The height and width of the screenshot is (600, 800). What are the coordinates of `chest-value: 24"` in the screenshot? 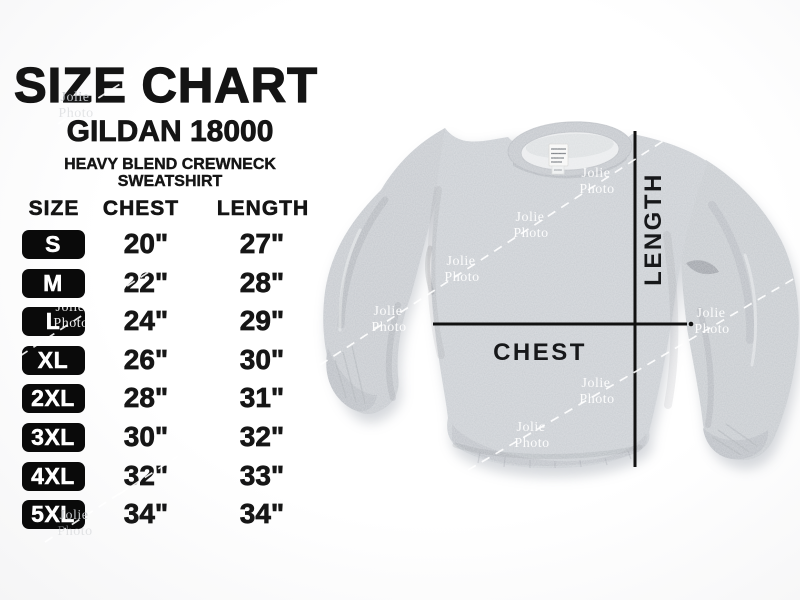 It's located at (146, 321).